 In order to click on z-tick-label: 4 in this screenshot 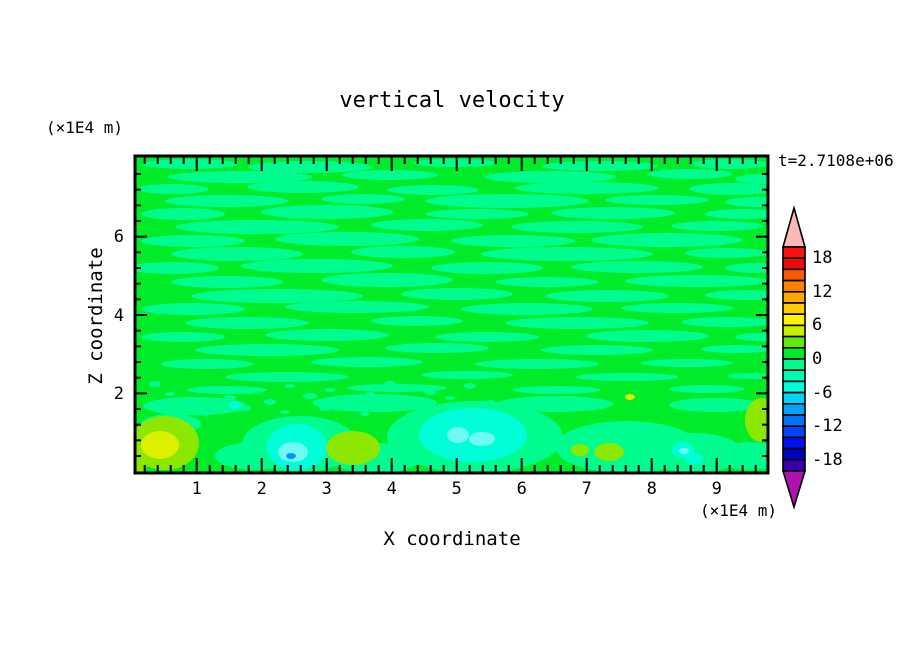, I will do `click(118, 315)`.